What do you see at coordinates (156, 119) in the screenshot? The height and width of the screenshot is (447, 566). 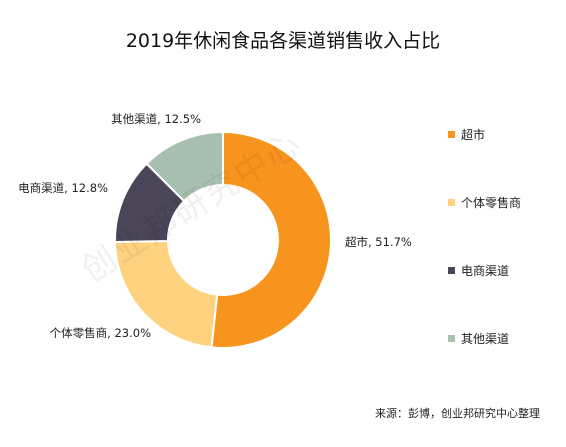 I see `label-other: 其他渠道, 12.5%` at bounding box center [156, 119].